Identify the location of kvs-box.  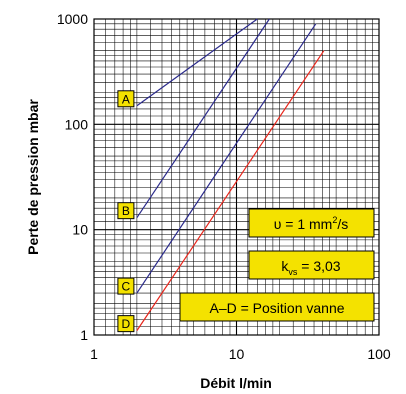
(311, 265).